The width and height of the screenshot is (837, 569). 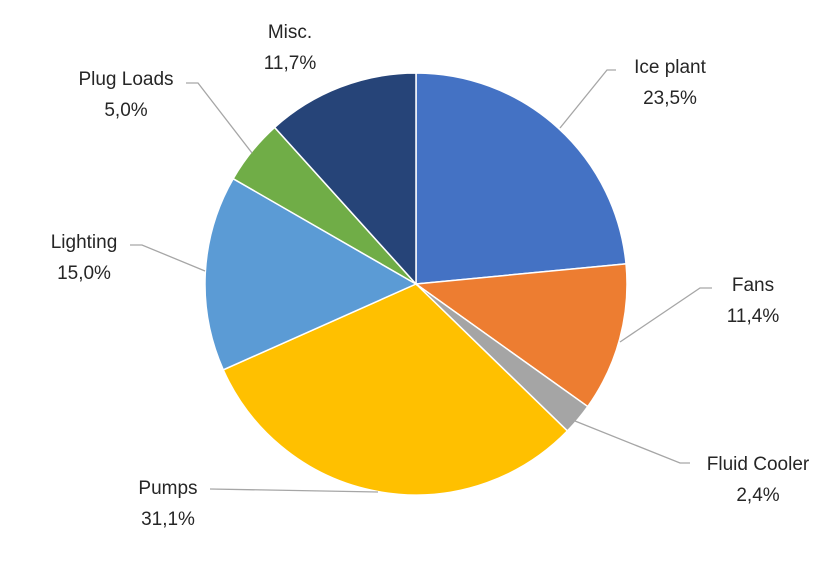 What do you see at coordinates (125, 79) in the screenshot?
I see `slice-label: Plug Loads` at bounding box center [125, 79].